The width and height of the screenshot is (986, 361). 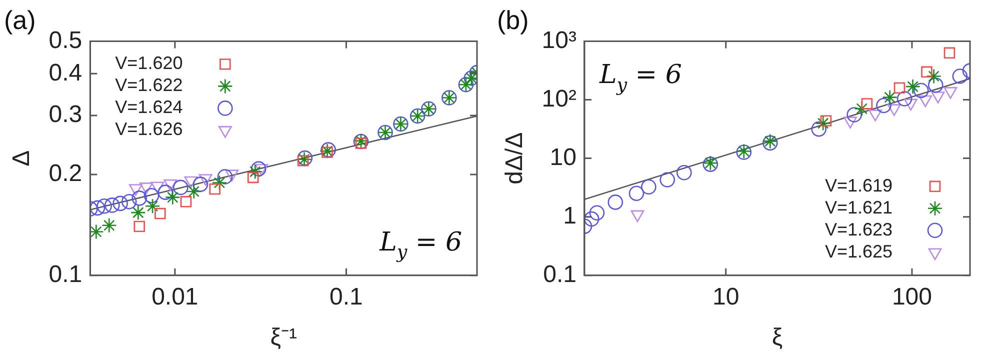 I want to click on y-tick-label: 0.3, so click(x=65, y=114).